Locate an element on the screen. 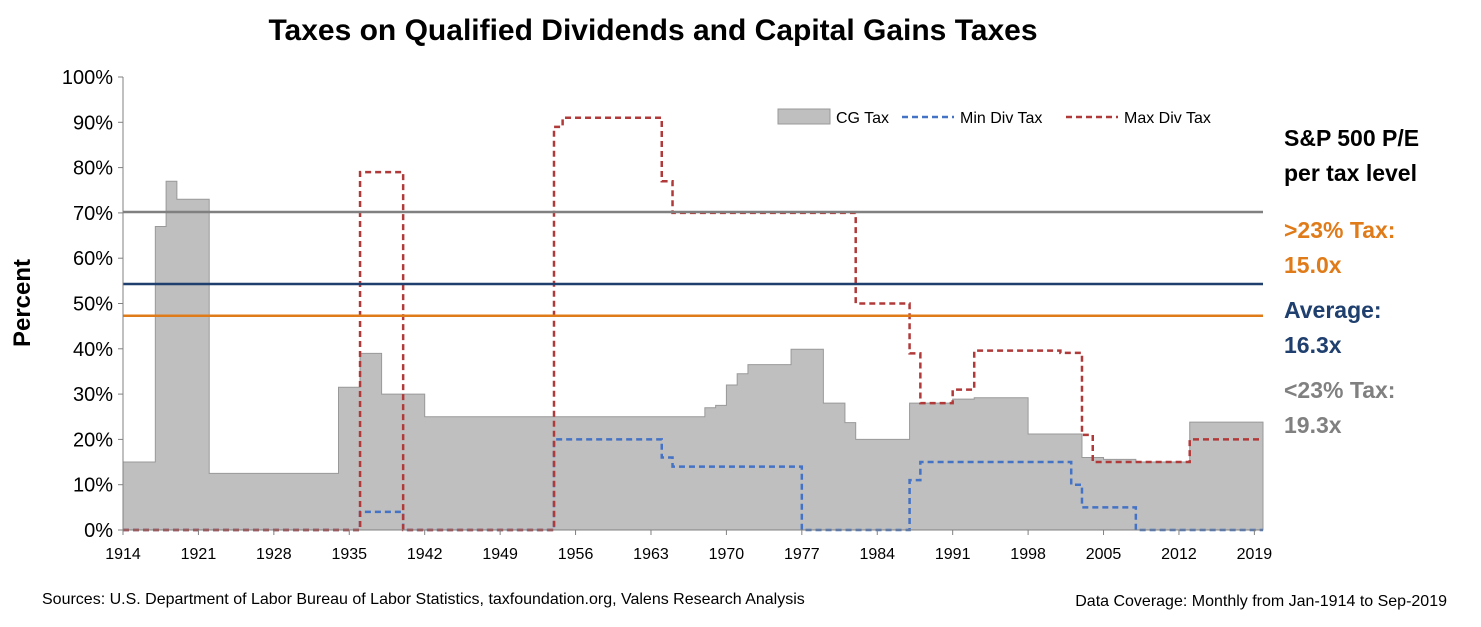 Image resolution: width=1481 pixels, height=627 pixels. legend-label-cg-tax: CG Tax is located at coordinates (862, 118).